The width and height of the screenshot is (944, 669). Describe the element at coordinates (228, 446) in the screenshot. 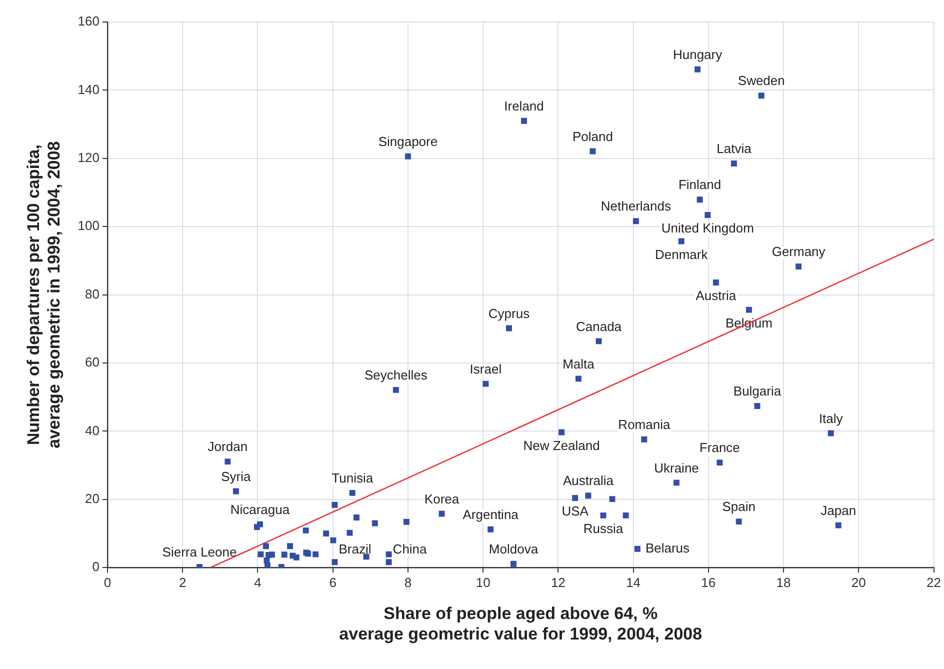

I see `annotation: Jordan` at that location.